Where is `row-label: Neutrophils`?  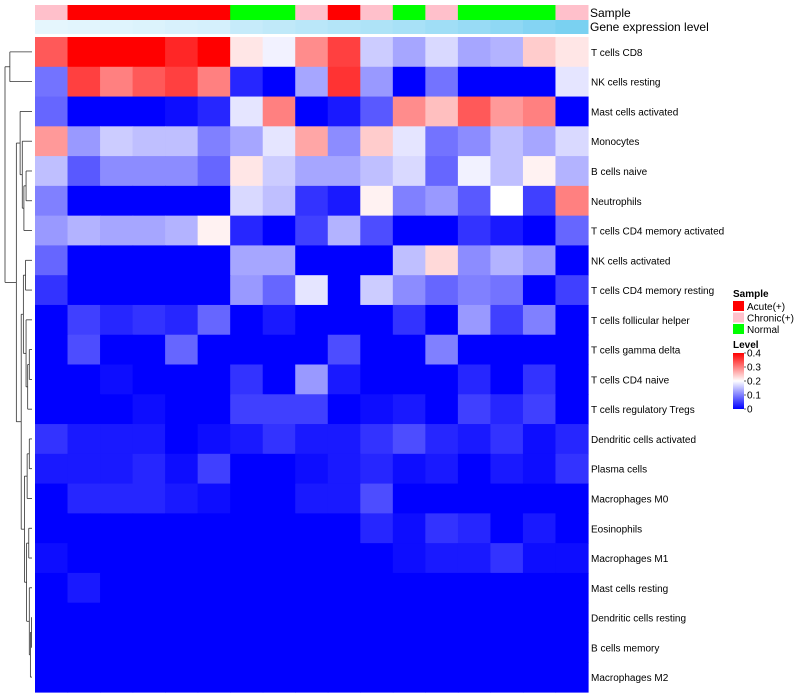
row-label: Neutrophils is located at coordinates (616, 202).